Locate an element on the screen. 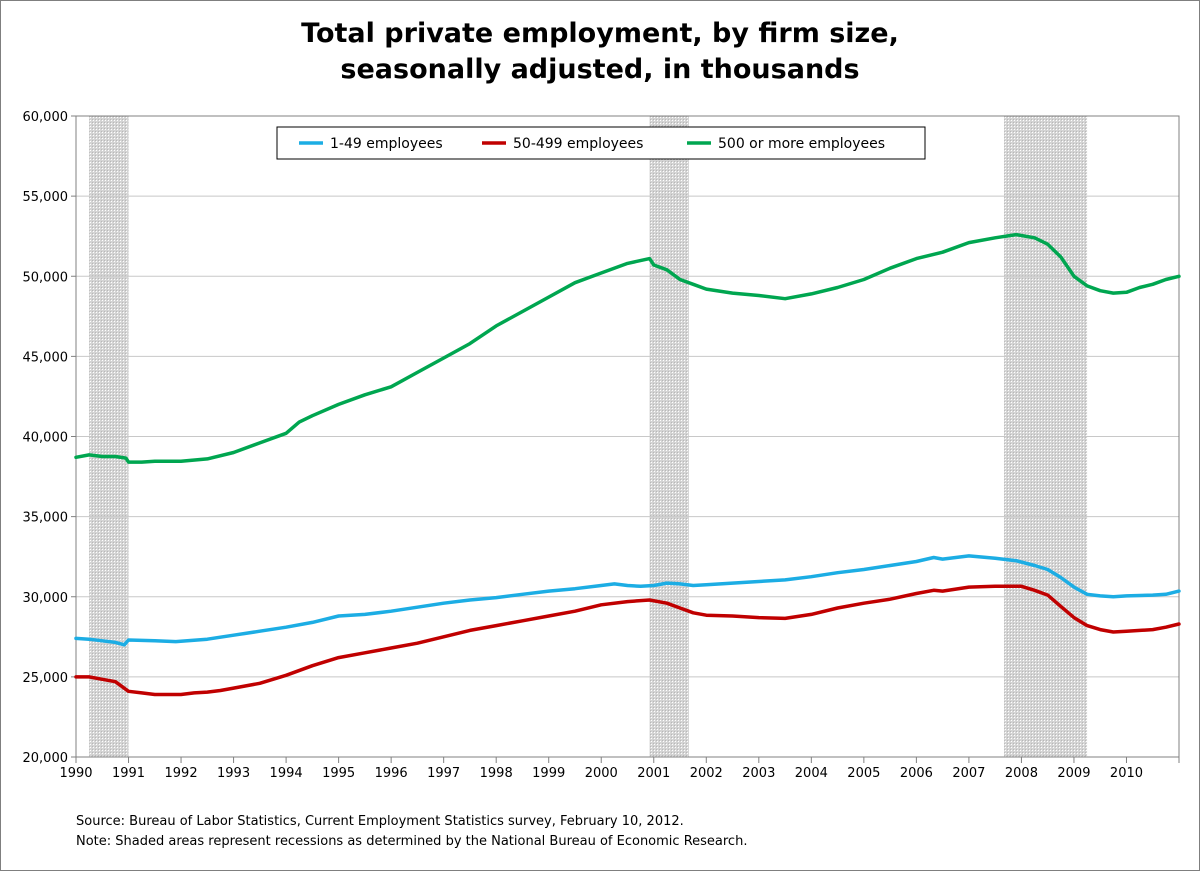 The width and height of the screenshot is (1200, 871). y-tick-label: 55,000 is located at coordinates (46, 197).